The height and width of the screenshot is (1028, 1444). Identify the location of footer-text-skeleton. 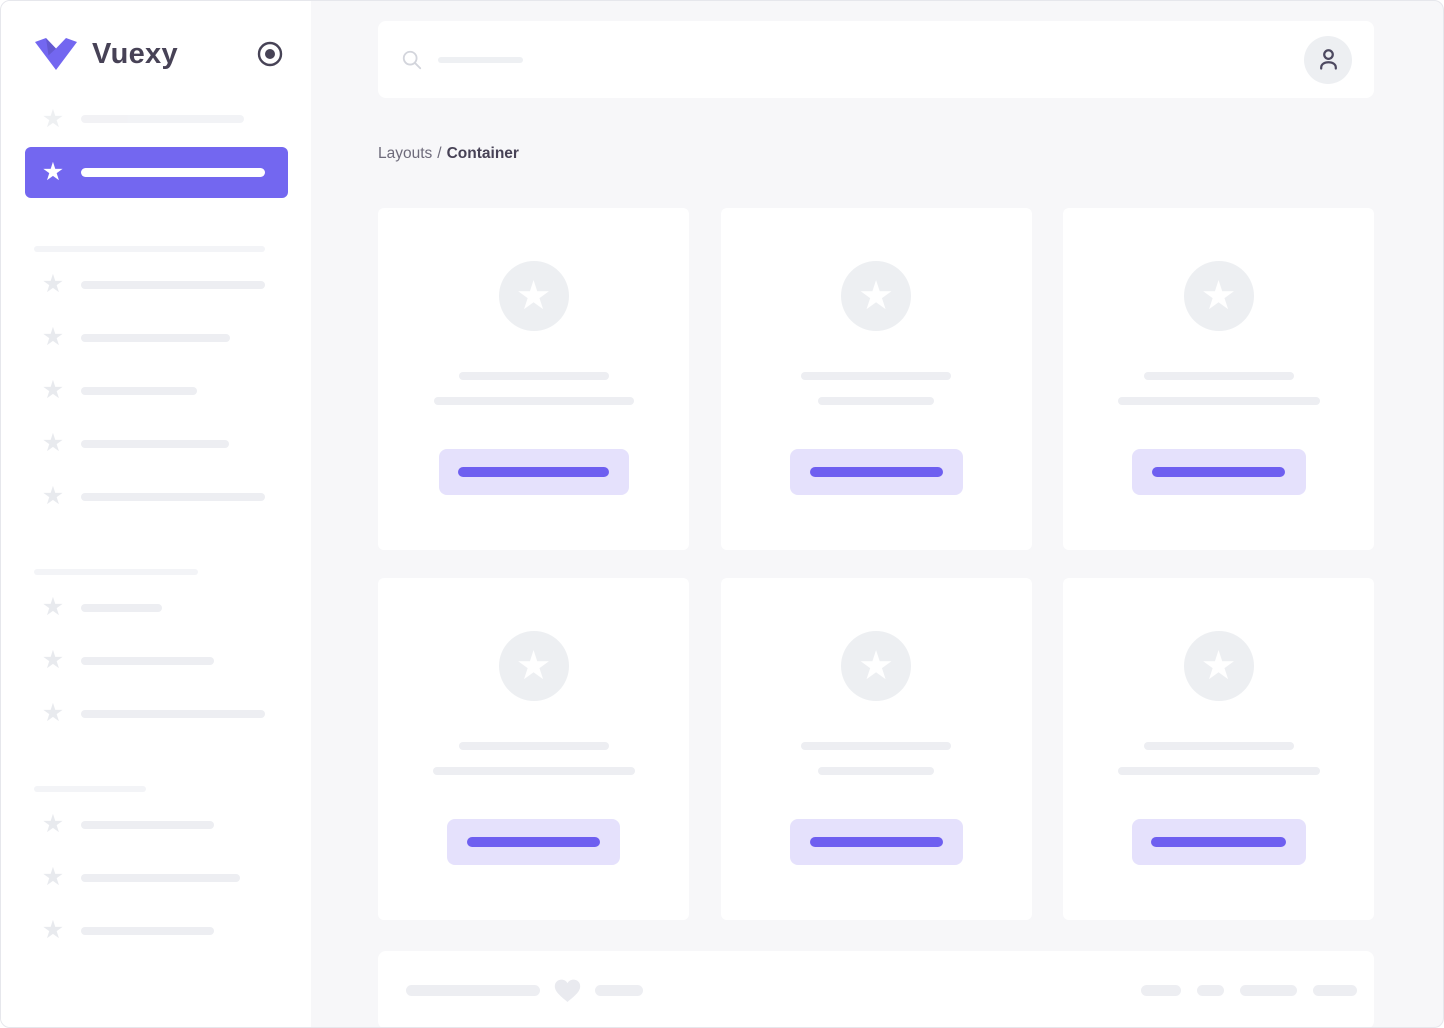
(473, 990).